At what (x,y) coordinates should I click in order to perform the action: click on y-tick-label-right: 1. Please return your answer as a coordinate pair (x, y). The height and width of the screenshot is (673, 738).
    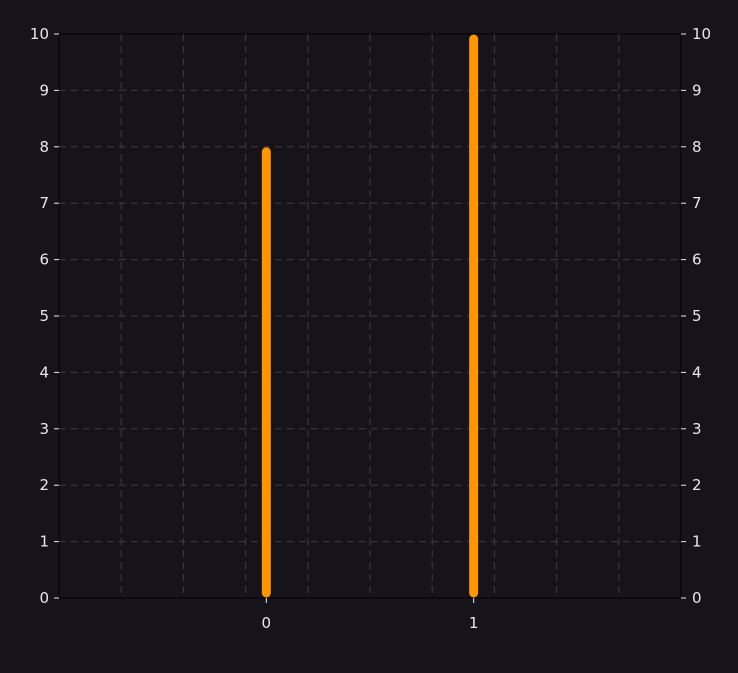
    Looking at the image, I should click on (697, 542).